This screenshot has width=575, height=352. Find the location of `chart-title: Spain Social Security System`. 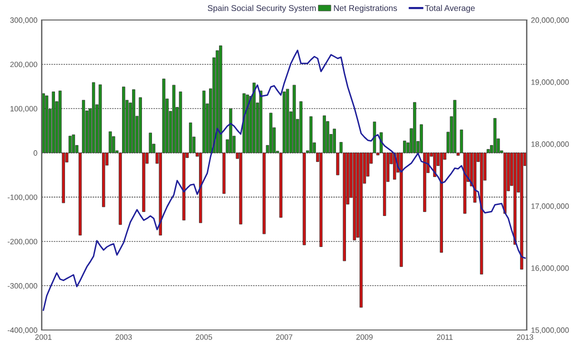

chart-title: Spain Social Security System is located at coordinates (262, 8).